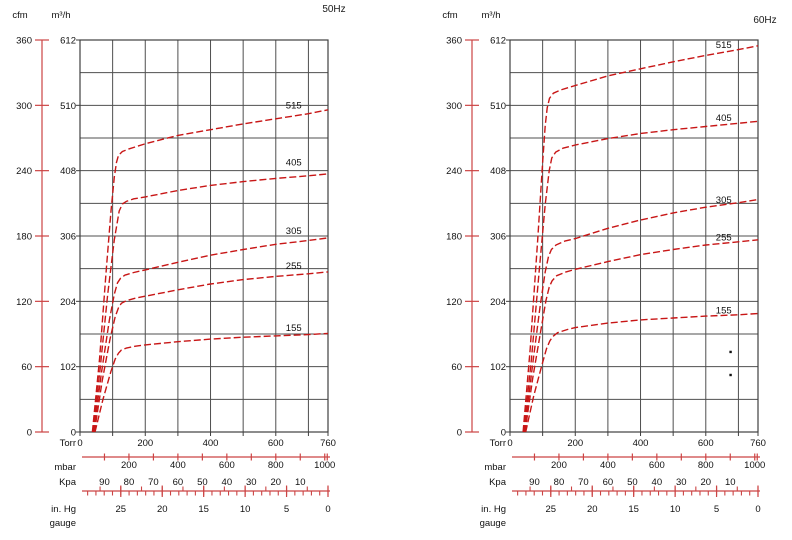 The height and width of the screenshot is (540, 792). I want to click on torr-axis-unit-label: Torr, so click(498, 443).